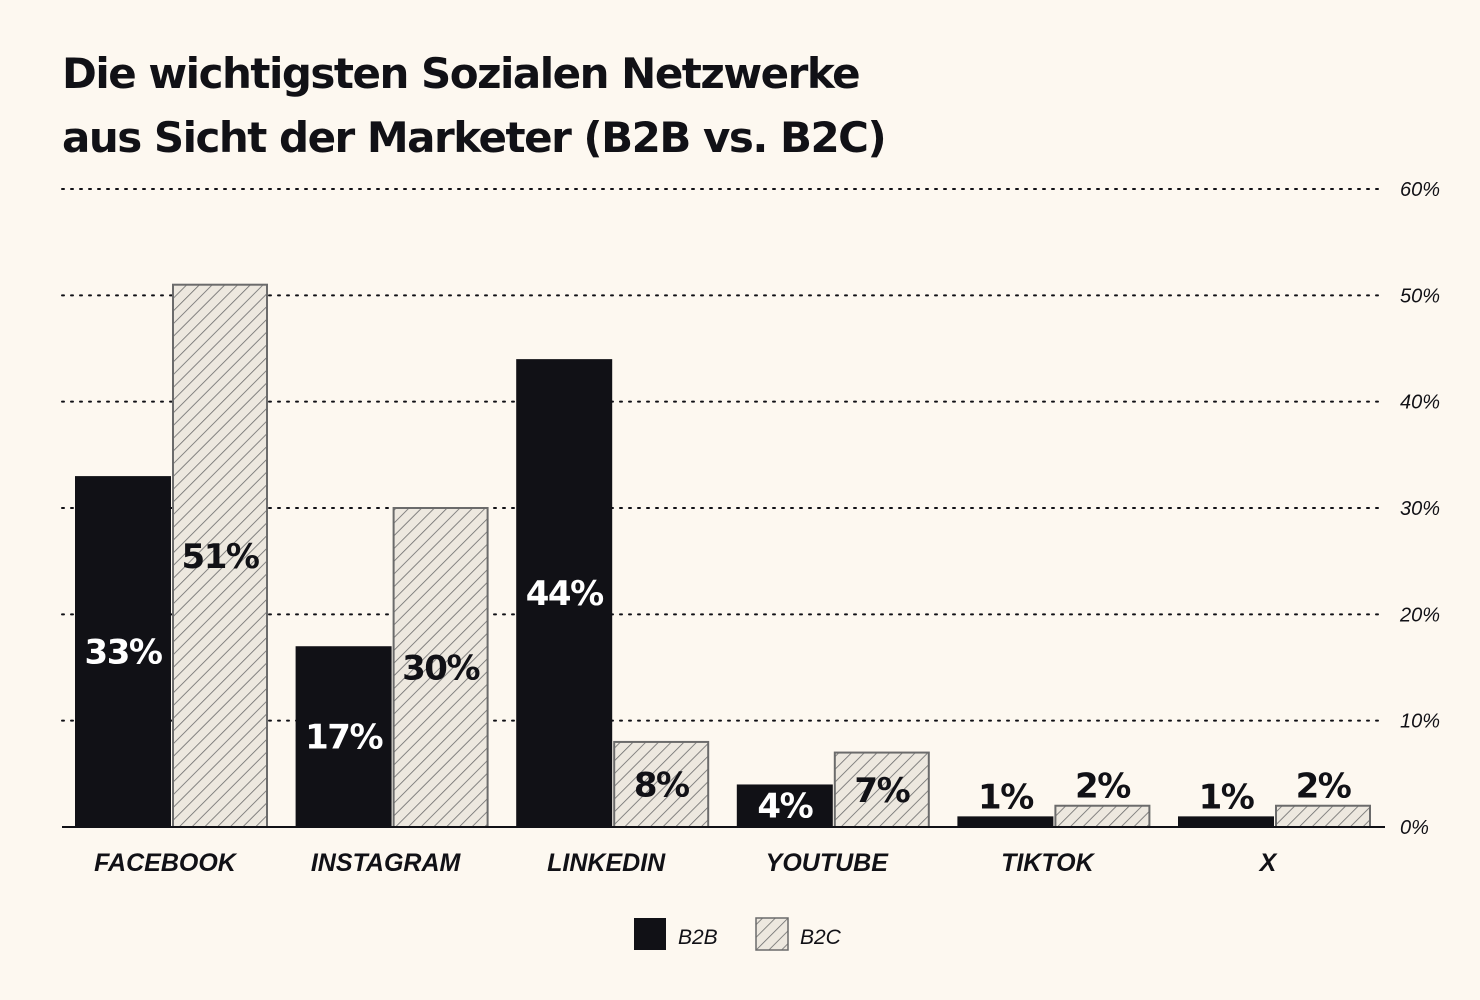 This screenshot has width=1480, height=1000. What do you see at coordinates (821, 937) in the screenshot?
I see `legend-label-b2c: B2C` at bounding box center [821, 937].